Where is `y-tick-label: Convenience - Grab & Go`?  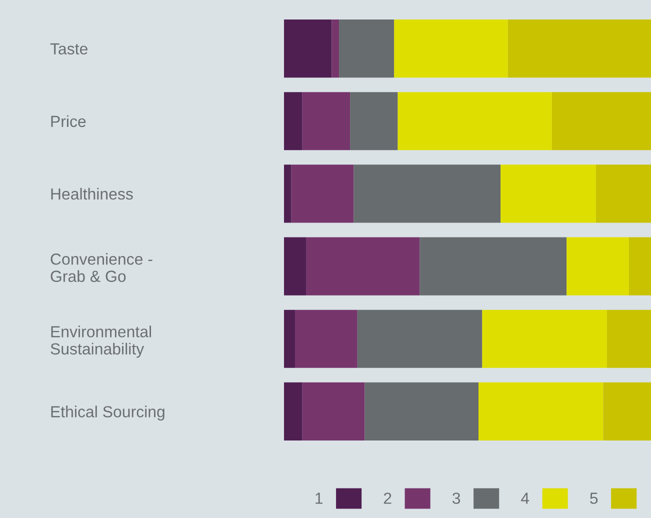
y-tick-label: Convenience - Grab & Go is located at coordinates (101, 267).